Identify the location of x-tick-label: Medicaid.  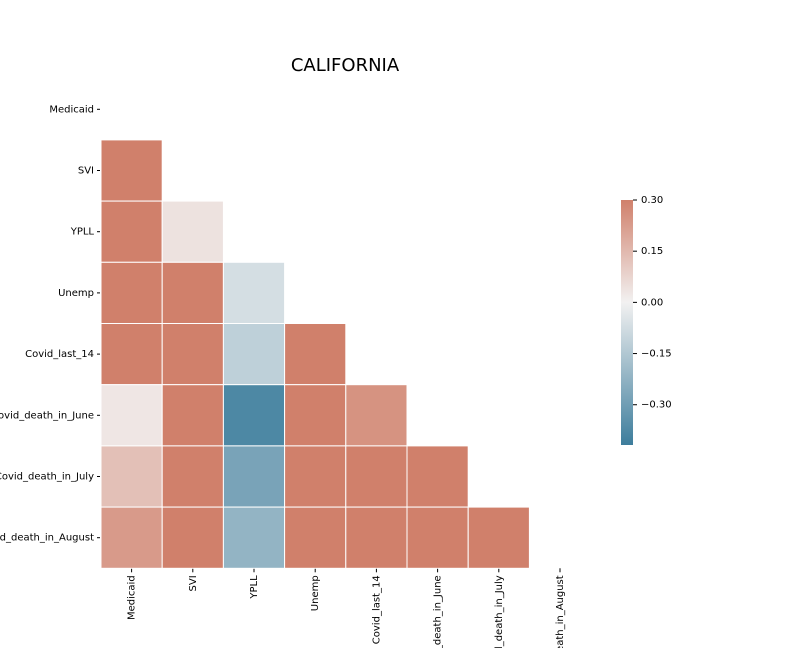
(132, 597).